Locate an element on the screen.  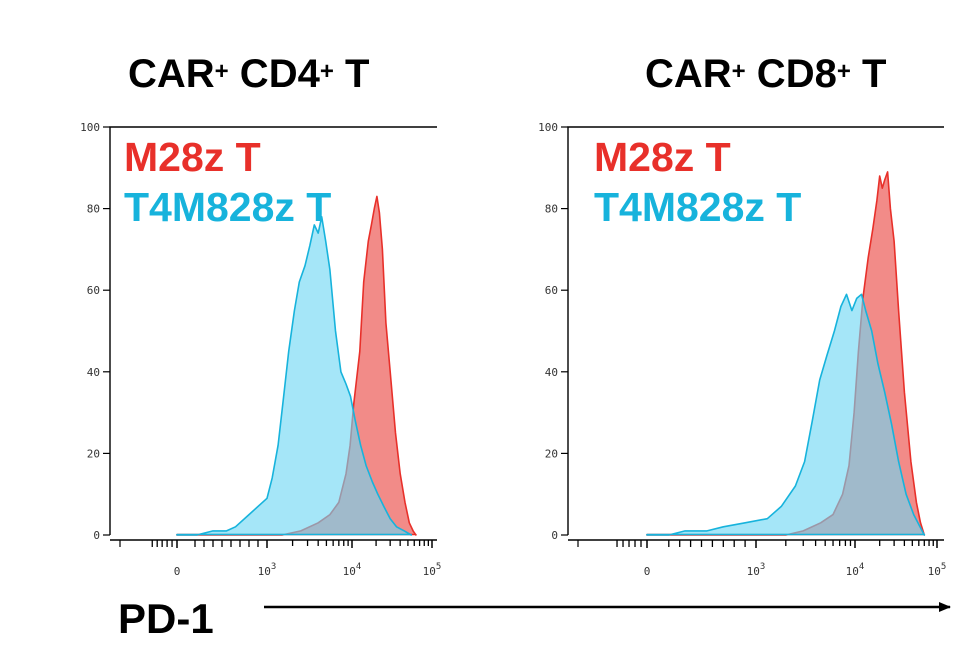
panel-title-cd4: CAR+ CD4+ T is located at coordinates (249, 74).